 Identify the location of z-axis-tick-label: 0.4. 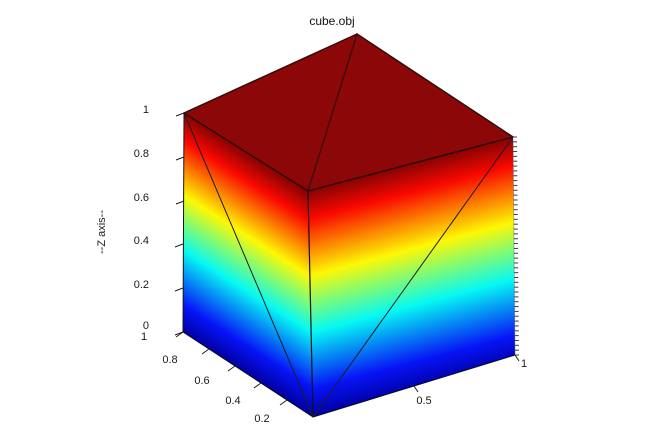
(141, 241).